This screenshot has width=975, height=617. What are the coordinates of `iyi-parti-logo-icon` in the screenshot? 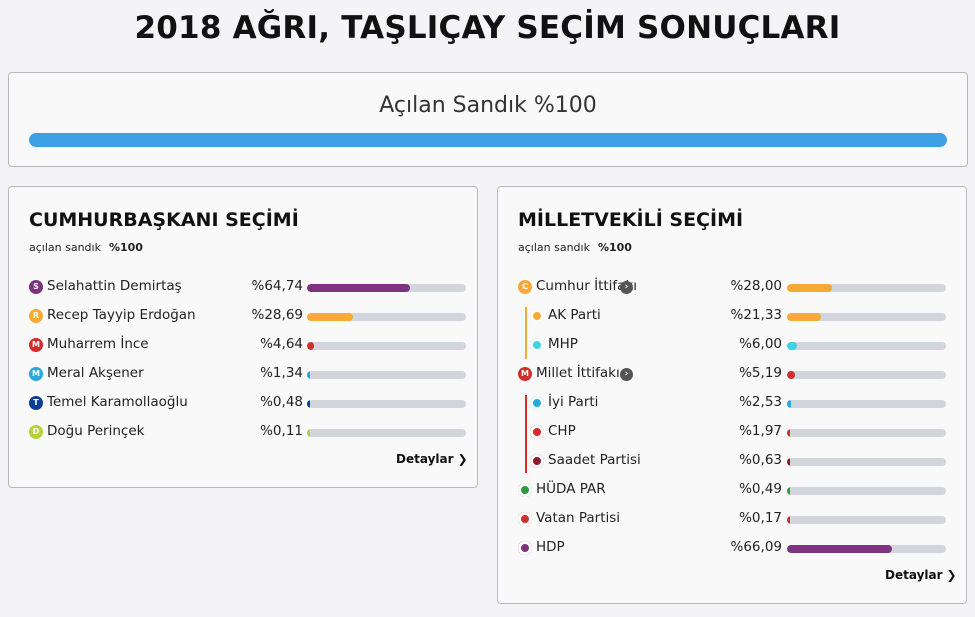 It's located at (537, 403).